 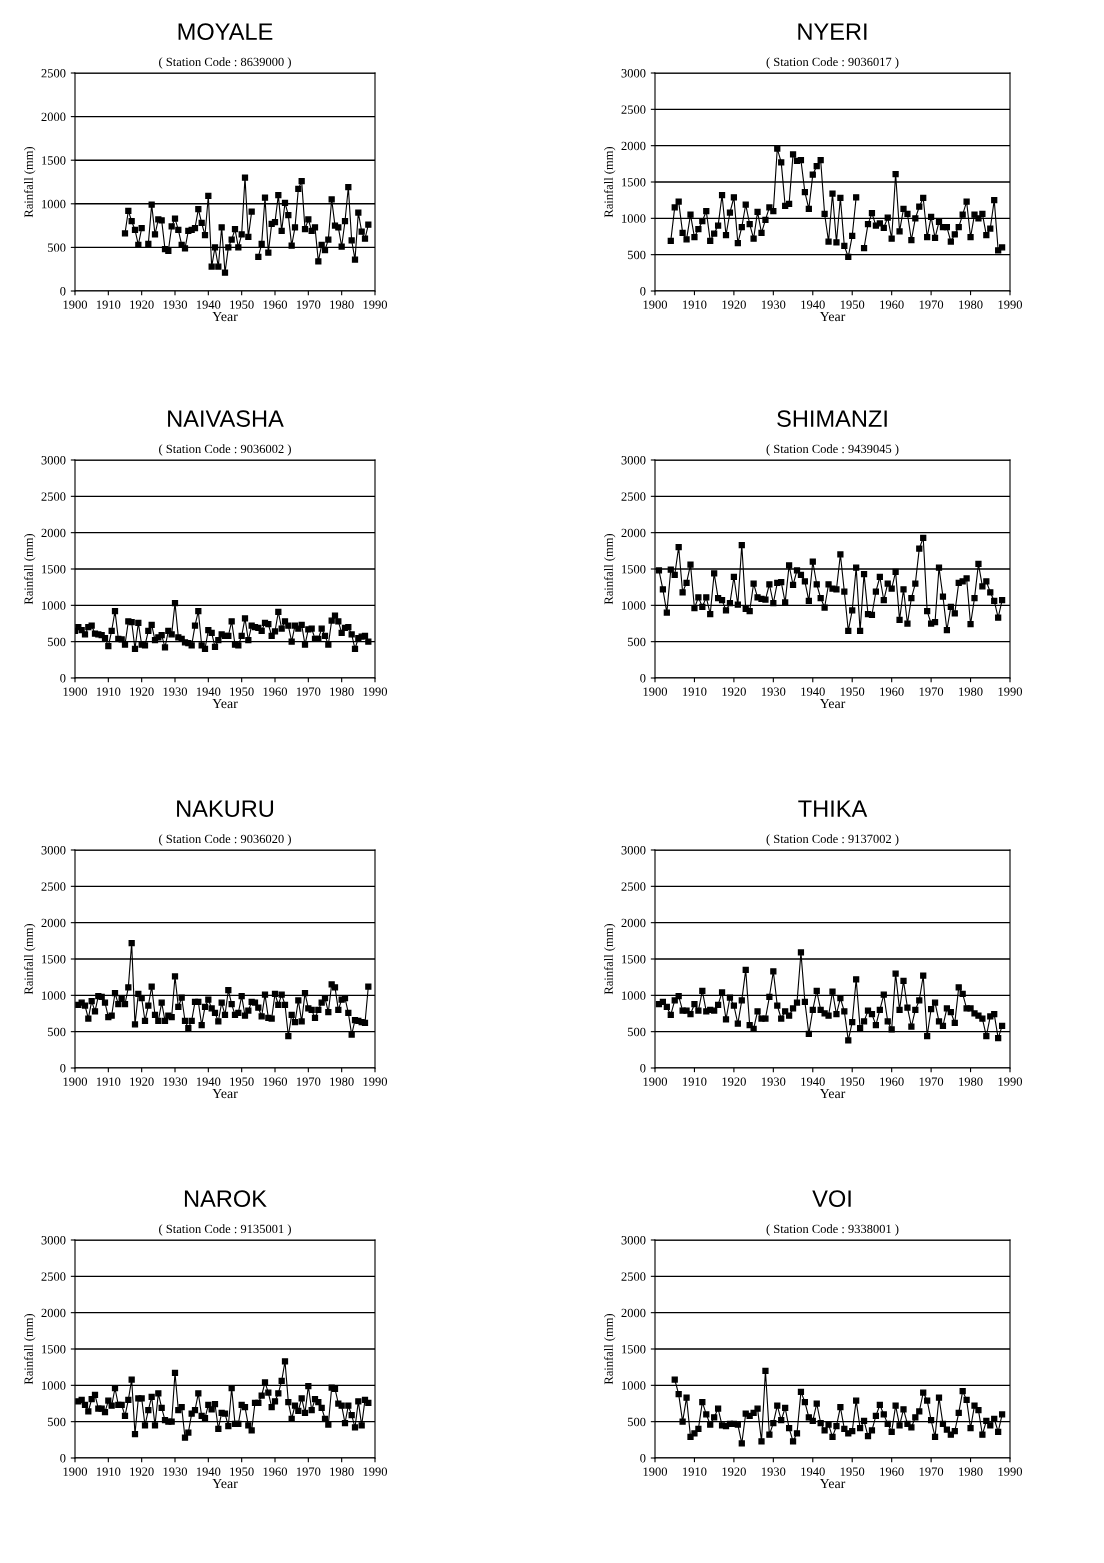 What do you see at coordinates (225, 1230) in the screenshot?
I see `chart-subtitle: ( Station Code : 9135001 )` at bounding box center [225, 1230].